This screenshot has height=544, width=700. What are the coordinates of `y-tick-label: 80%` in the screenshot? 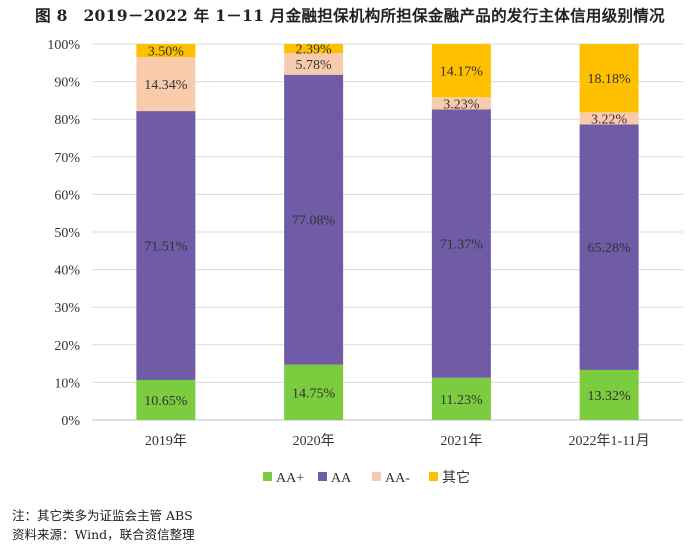 It's located at (67, 120).